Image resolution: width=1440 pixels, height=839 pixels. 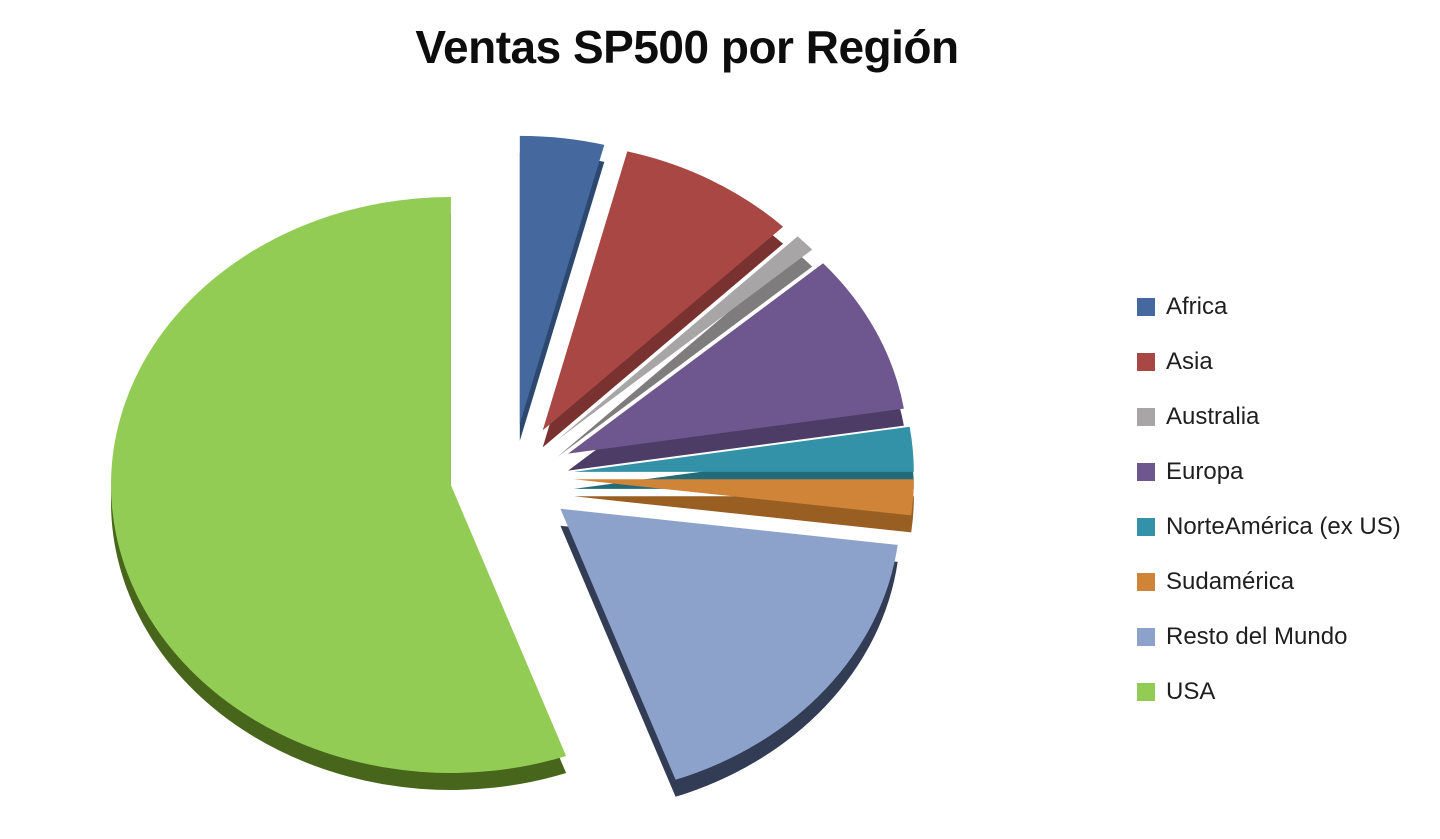 I want to click on pie-slice-australia, so click(x=685, y=338).